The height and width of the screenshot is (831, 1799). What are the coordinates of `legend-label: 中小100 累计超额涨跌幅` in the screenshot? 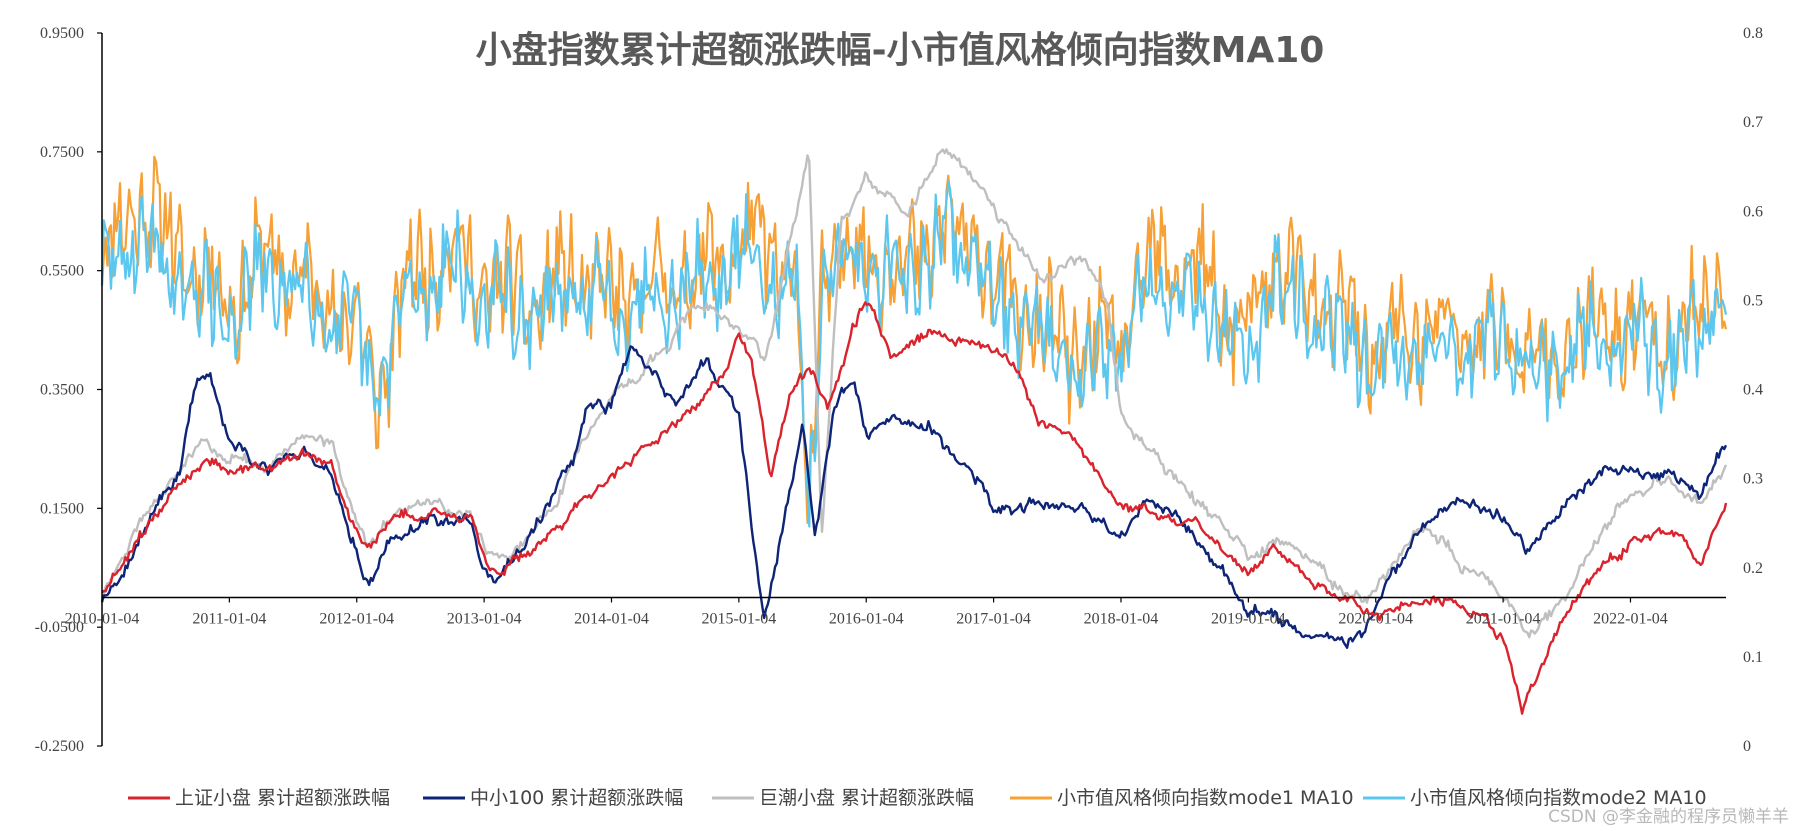 It's located at (576, 798).